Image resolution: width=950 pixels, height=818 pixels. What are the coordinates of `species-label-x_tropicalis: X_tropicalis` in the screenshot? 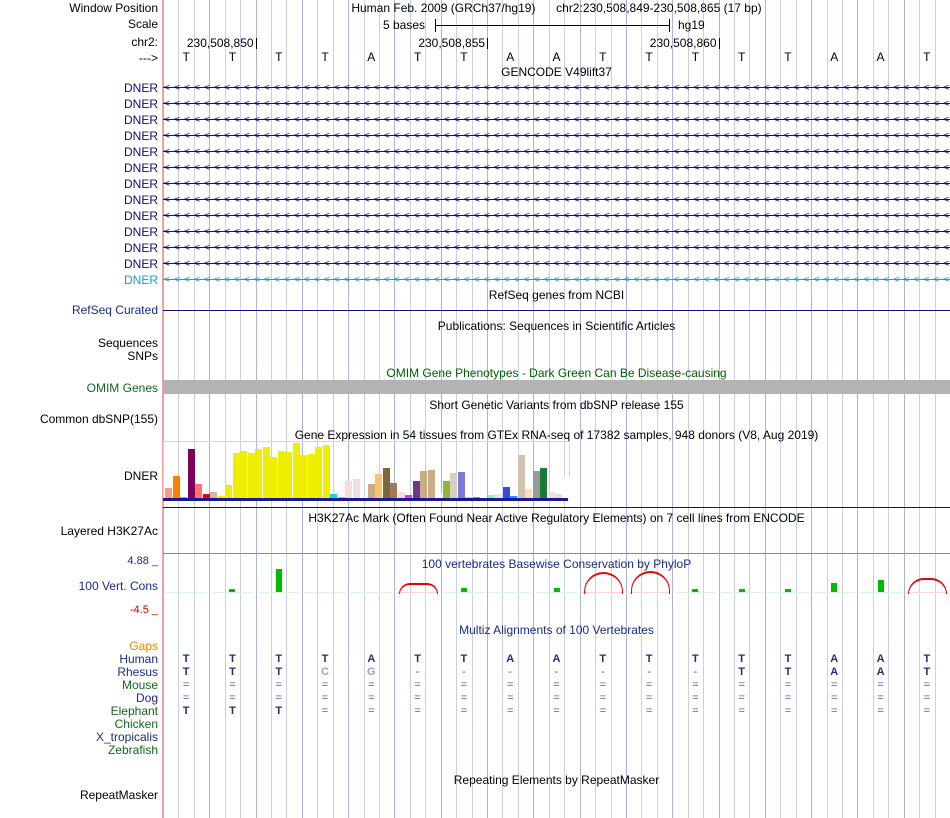 It's located at (126, 737).